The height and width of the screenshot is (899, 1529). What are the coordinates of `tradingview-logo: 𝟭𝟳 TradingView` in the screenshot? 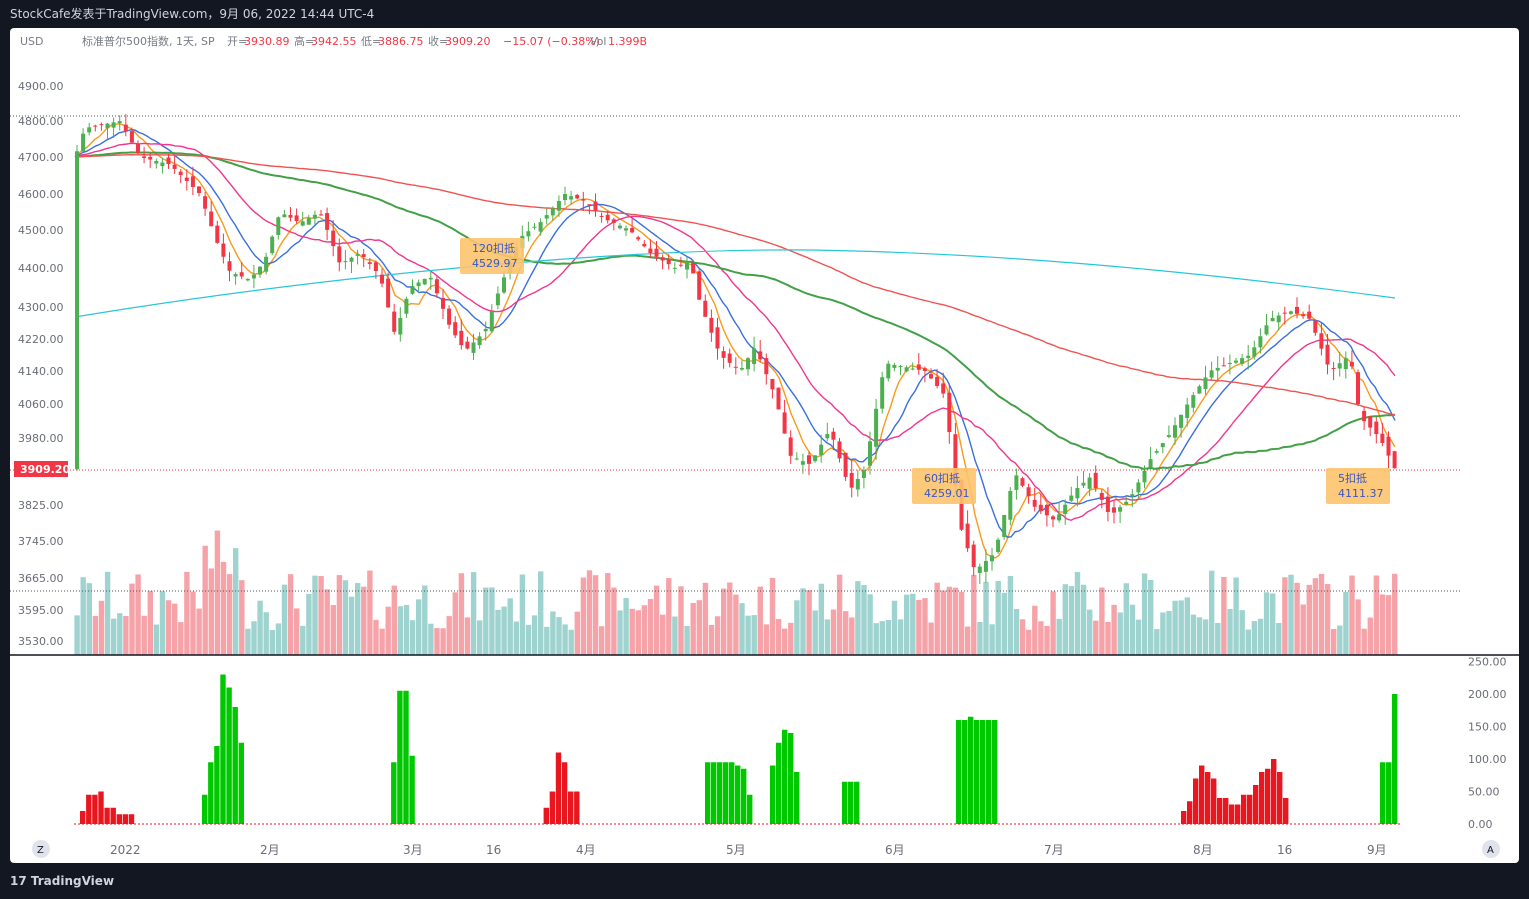 It's located at (62, 881).